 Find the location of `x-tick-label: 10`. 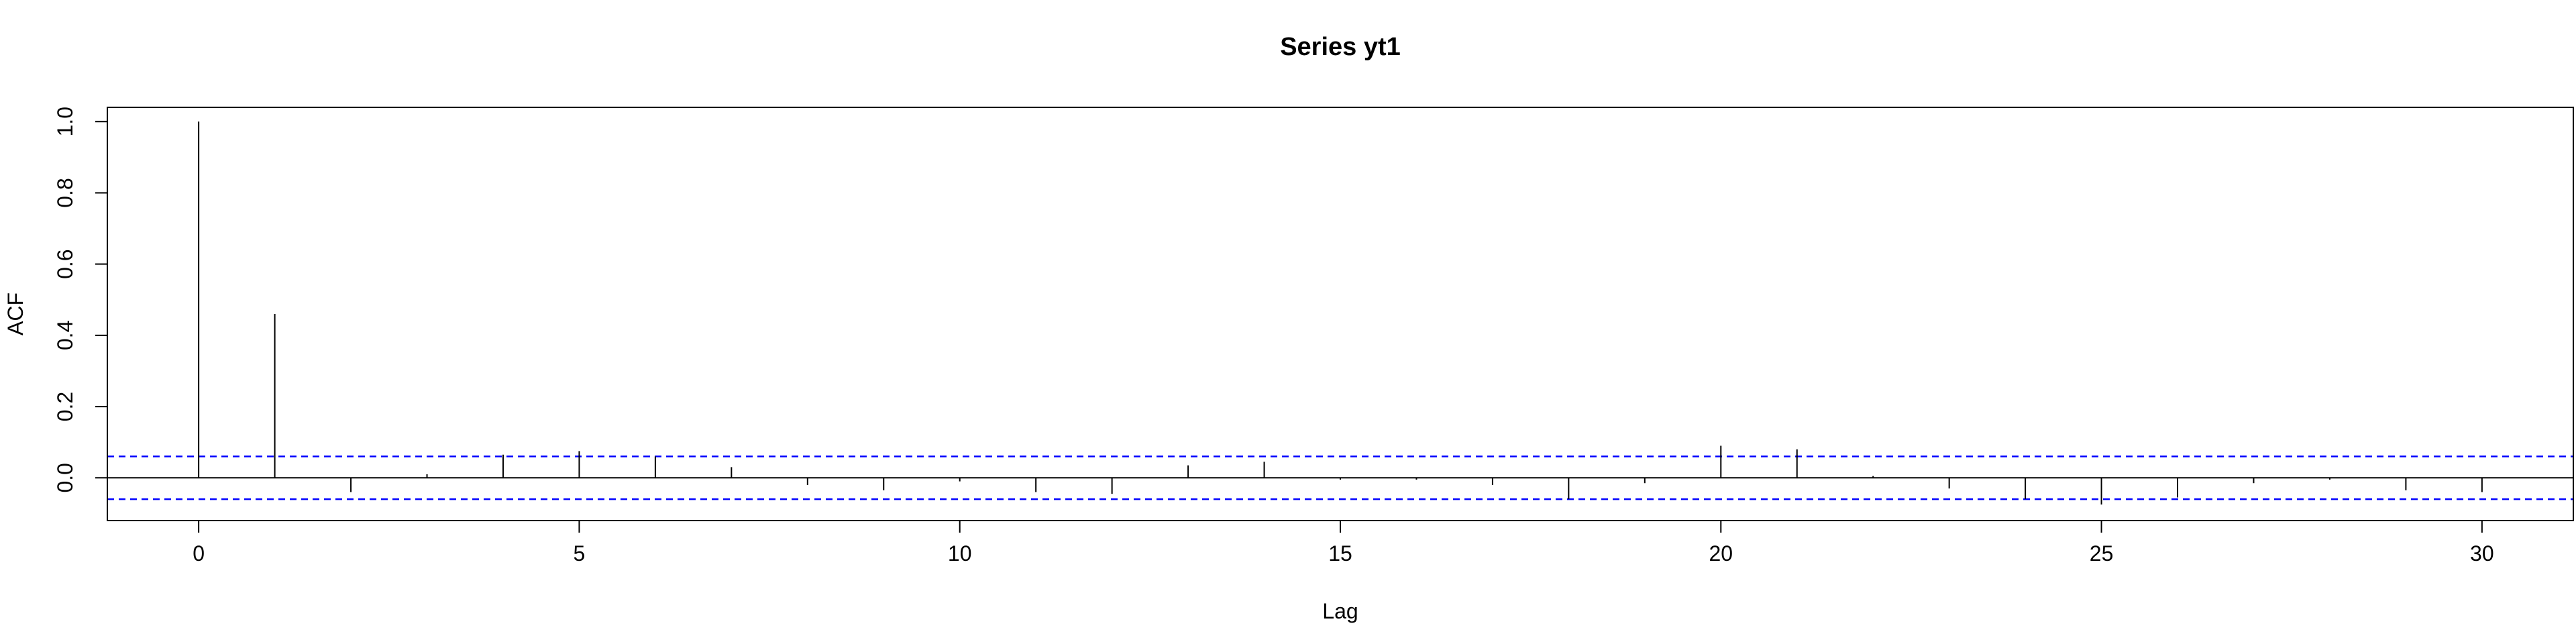

x-tick-label: 10 is located at coordinates (960, 553).